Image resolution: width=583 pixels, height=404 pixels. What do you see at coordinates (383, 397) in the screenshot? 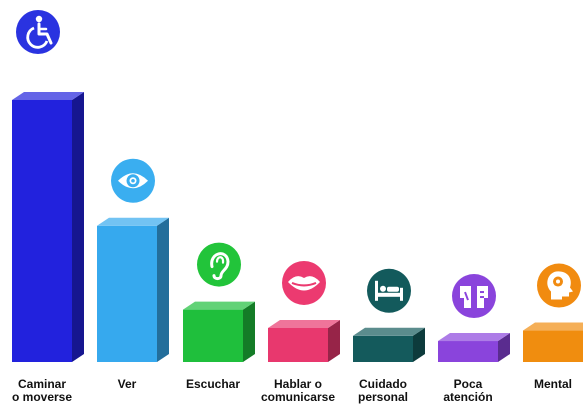
I see `category-label-line: personal` at bounding box center [383, 397].